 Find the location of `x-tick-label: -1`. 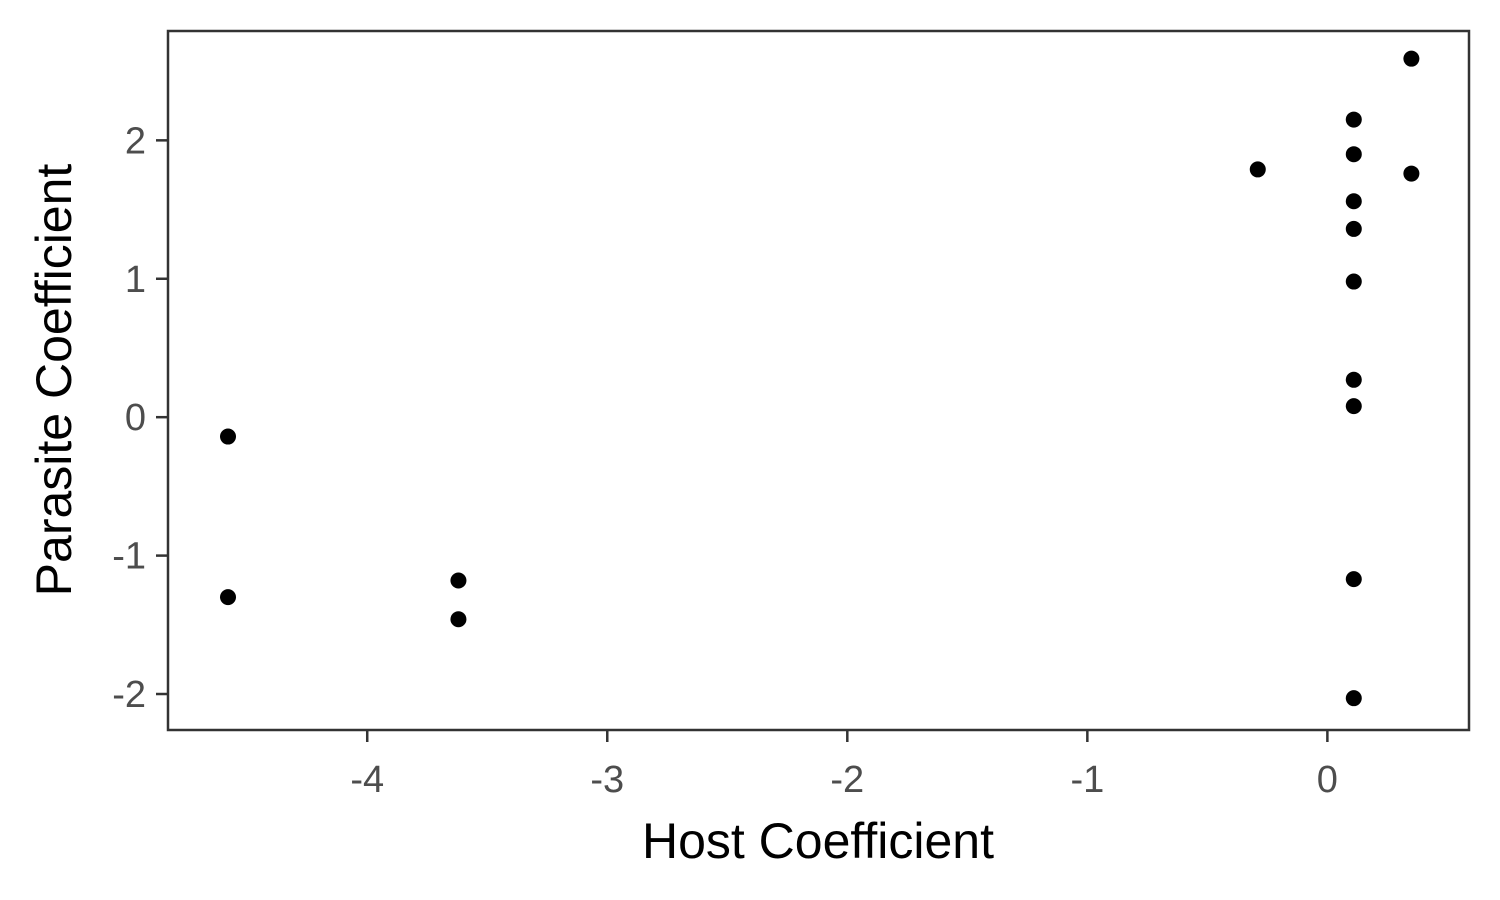

x-tick-label: -1 is located at coordinates (1087, 780).